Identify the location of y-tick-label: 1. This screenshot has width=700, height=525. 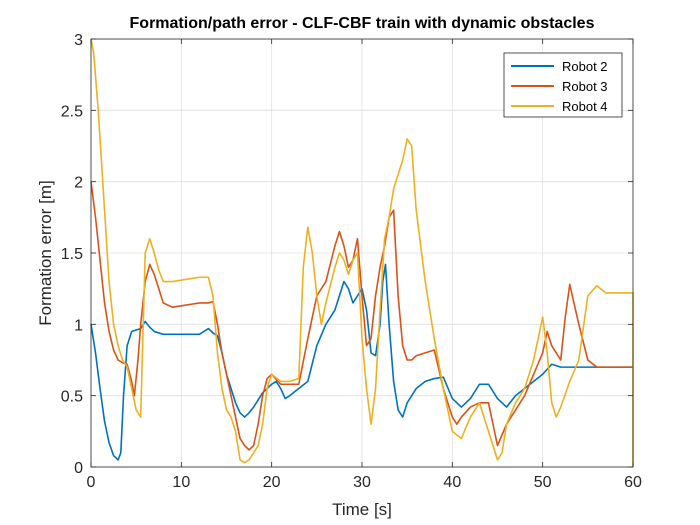
(78, 325).